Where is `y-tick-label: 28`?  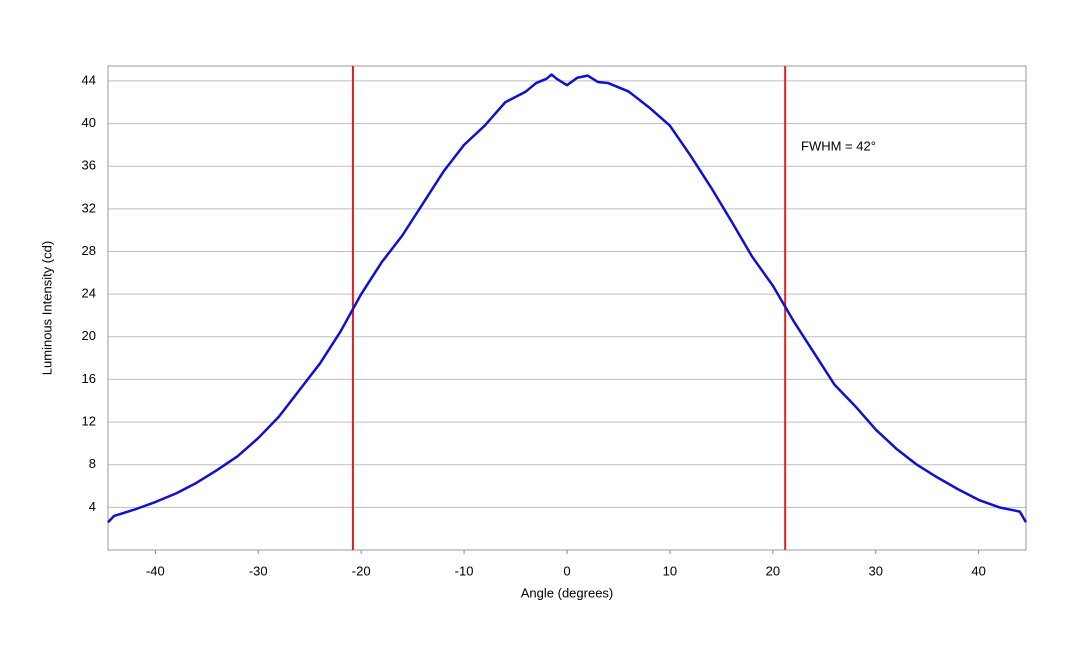 y-tick-label: 28 is located at coordinates (89, 250).